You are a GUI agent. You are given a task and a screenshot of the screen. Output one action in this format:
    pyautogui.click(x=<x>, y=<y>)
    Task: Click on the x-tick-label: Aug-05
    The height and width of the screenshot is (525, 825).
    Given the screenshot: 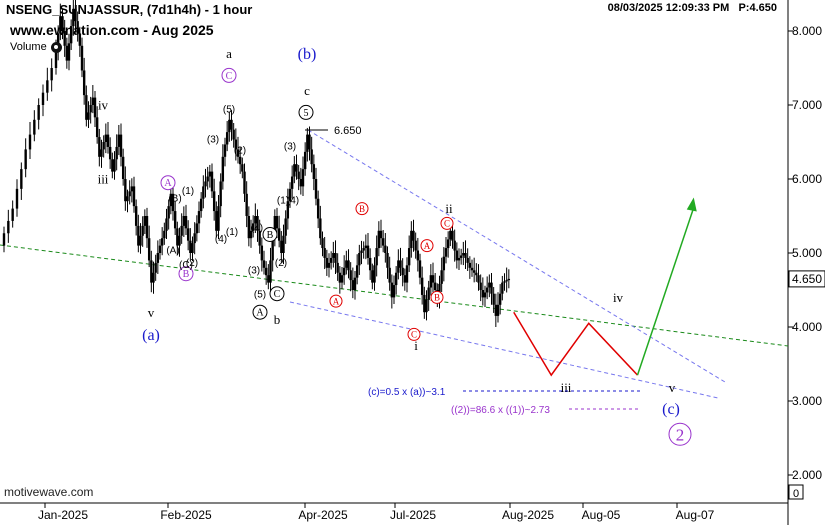 What is the action you would take?
    pyautogui.click(x=601, y=515)
    